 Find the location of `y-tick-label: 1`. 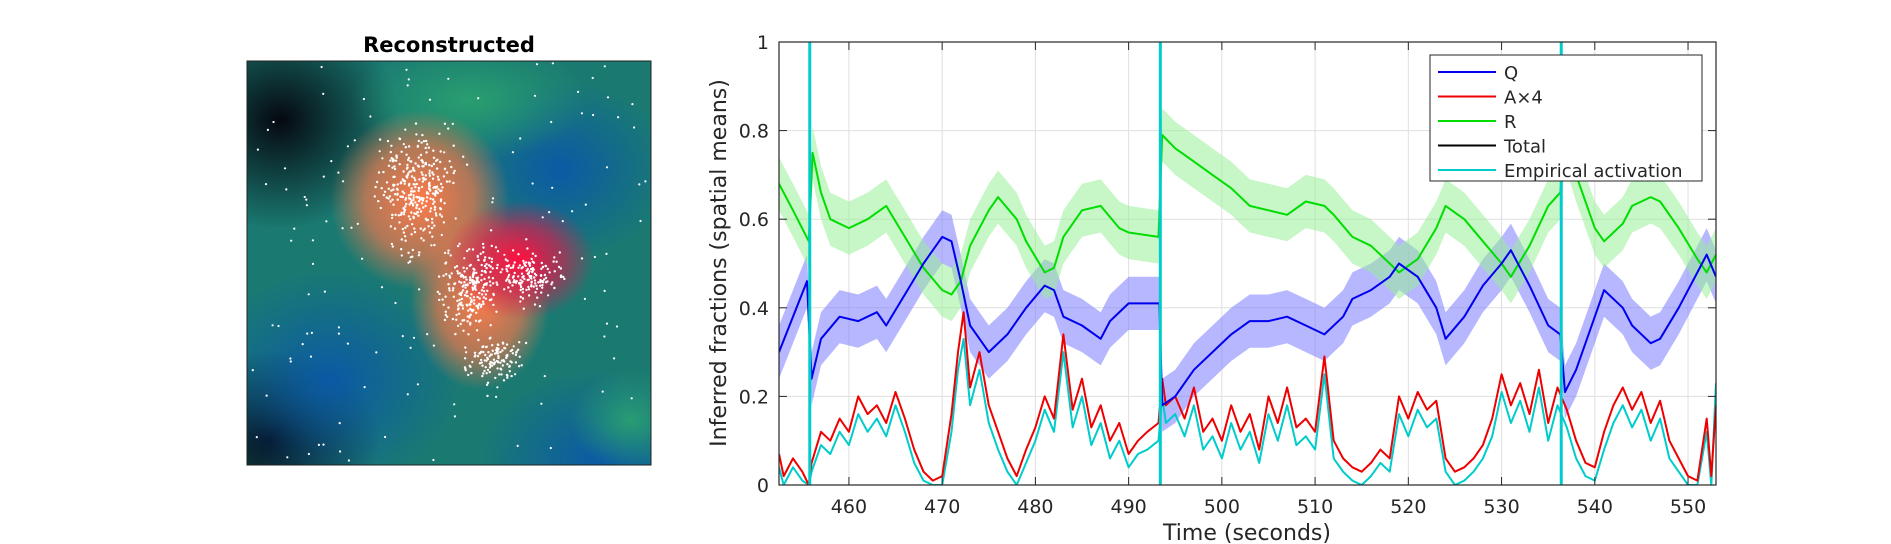

y-tick-label: 1 is located at coordinates (763, 43).